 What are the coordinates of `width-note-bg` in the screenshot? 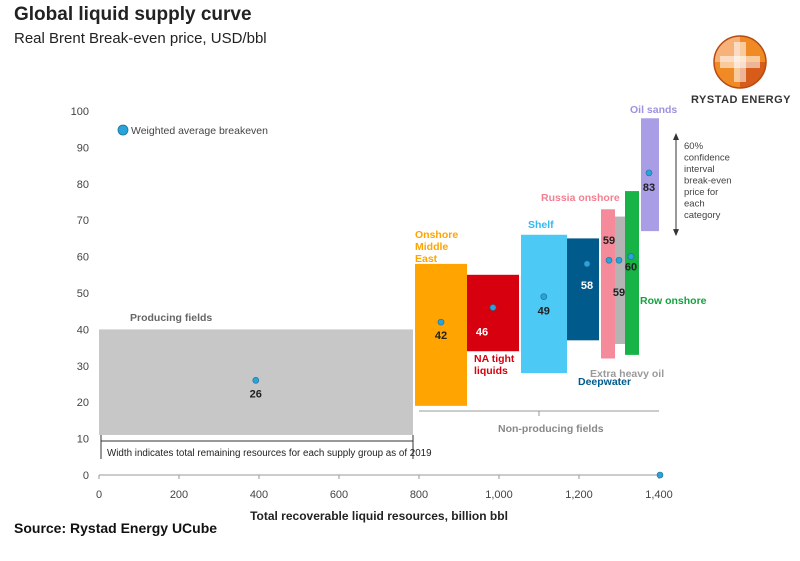 It's located at (256, 452).